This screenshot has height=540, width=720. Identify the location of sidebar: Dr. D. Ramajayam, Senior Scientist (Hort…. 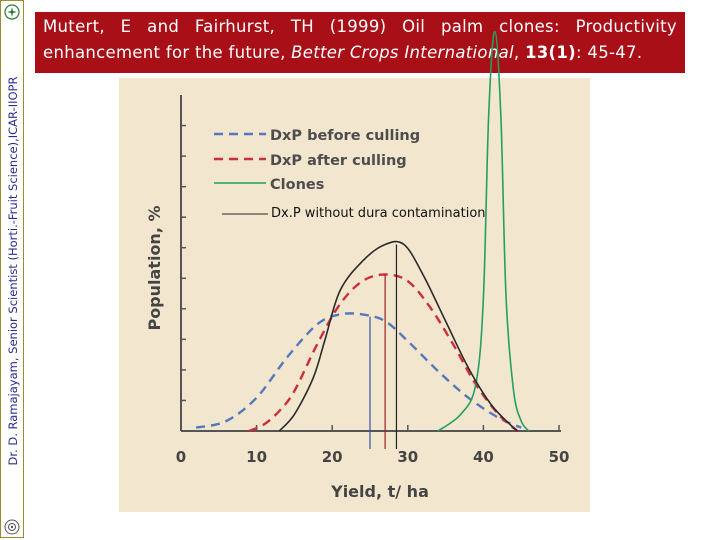
(12, 269).